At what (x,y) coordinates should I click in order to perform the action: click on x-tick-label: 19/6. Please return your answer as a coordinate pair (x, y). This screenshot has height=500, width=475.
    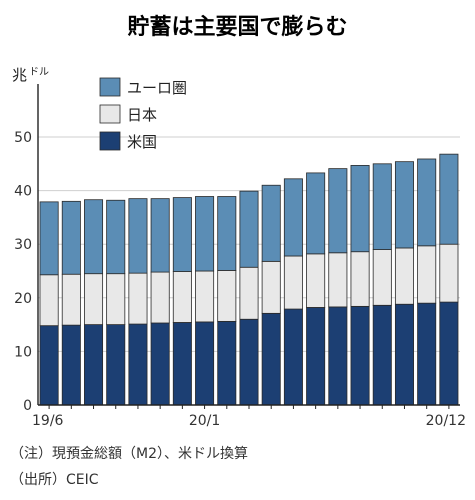
    Looking at the image, I should click on (48, 421).